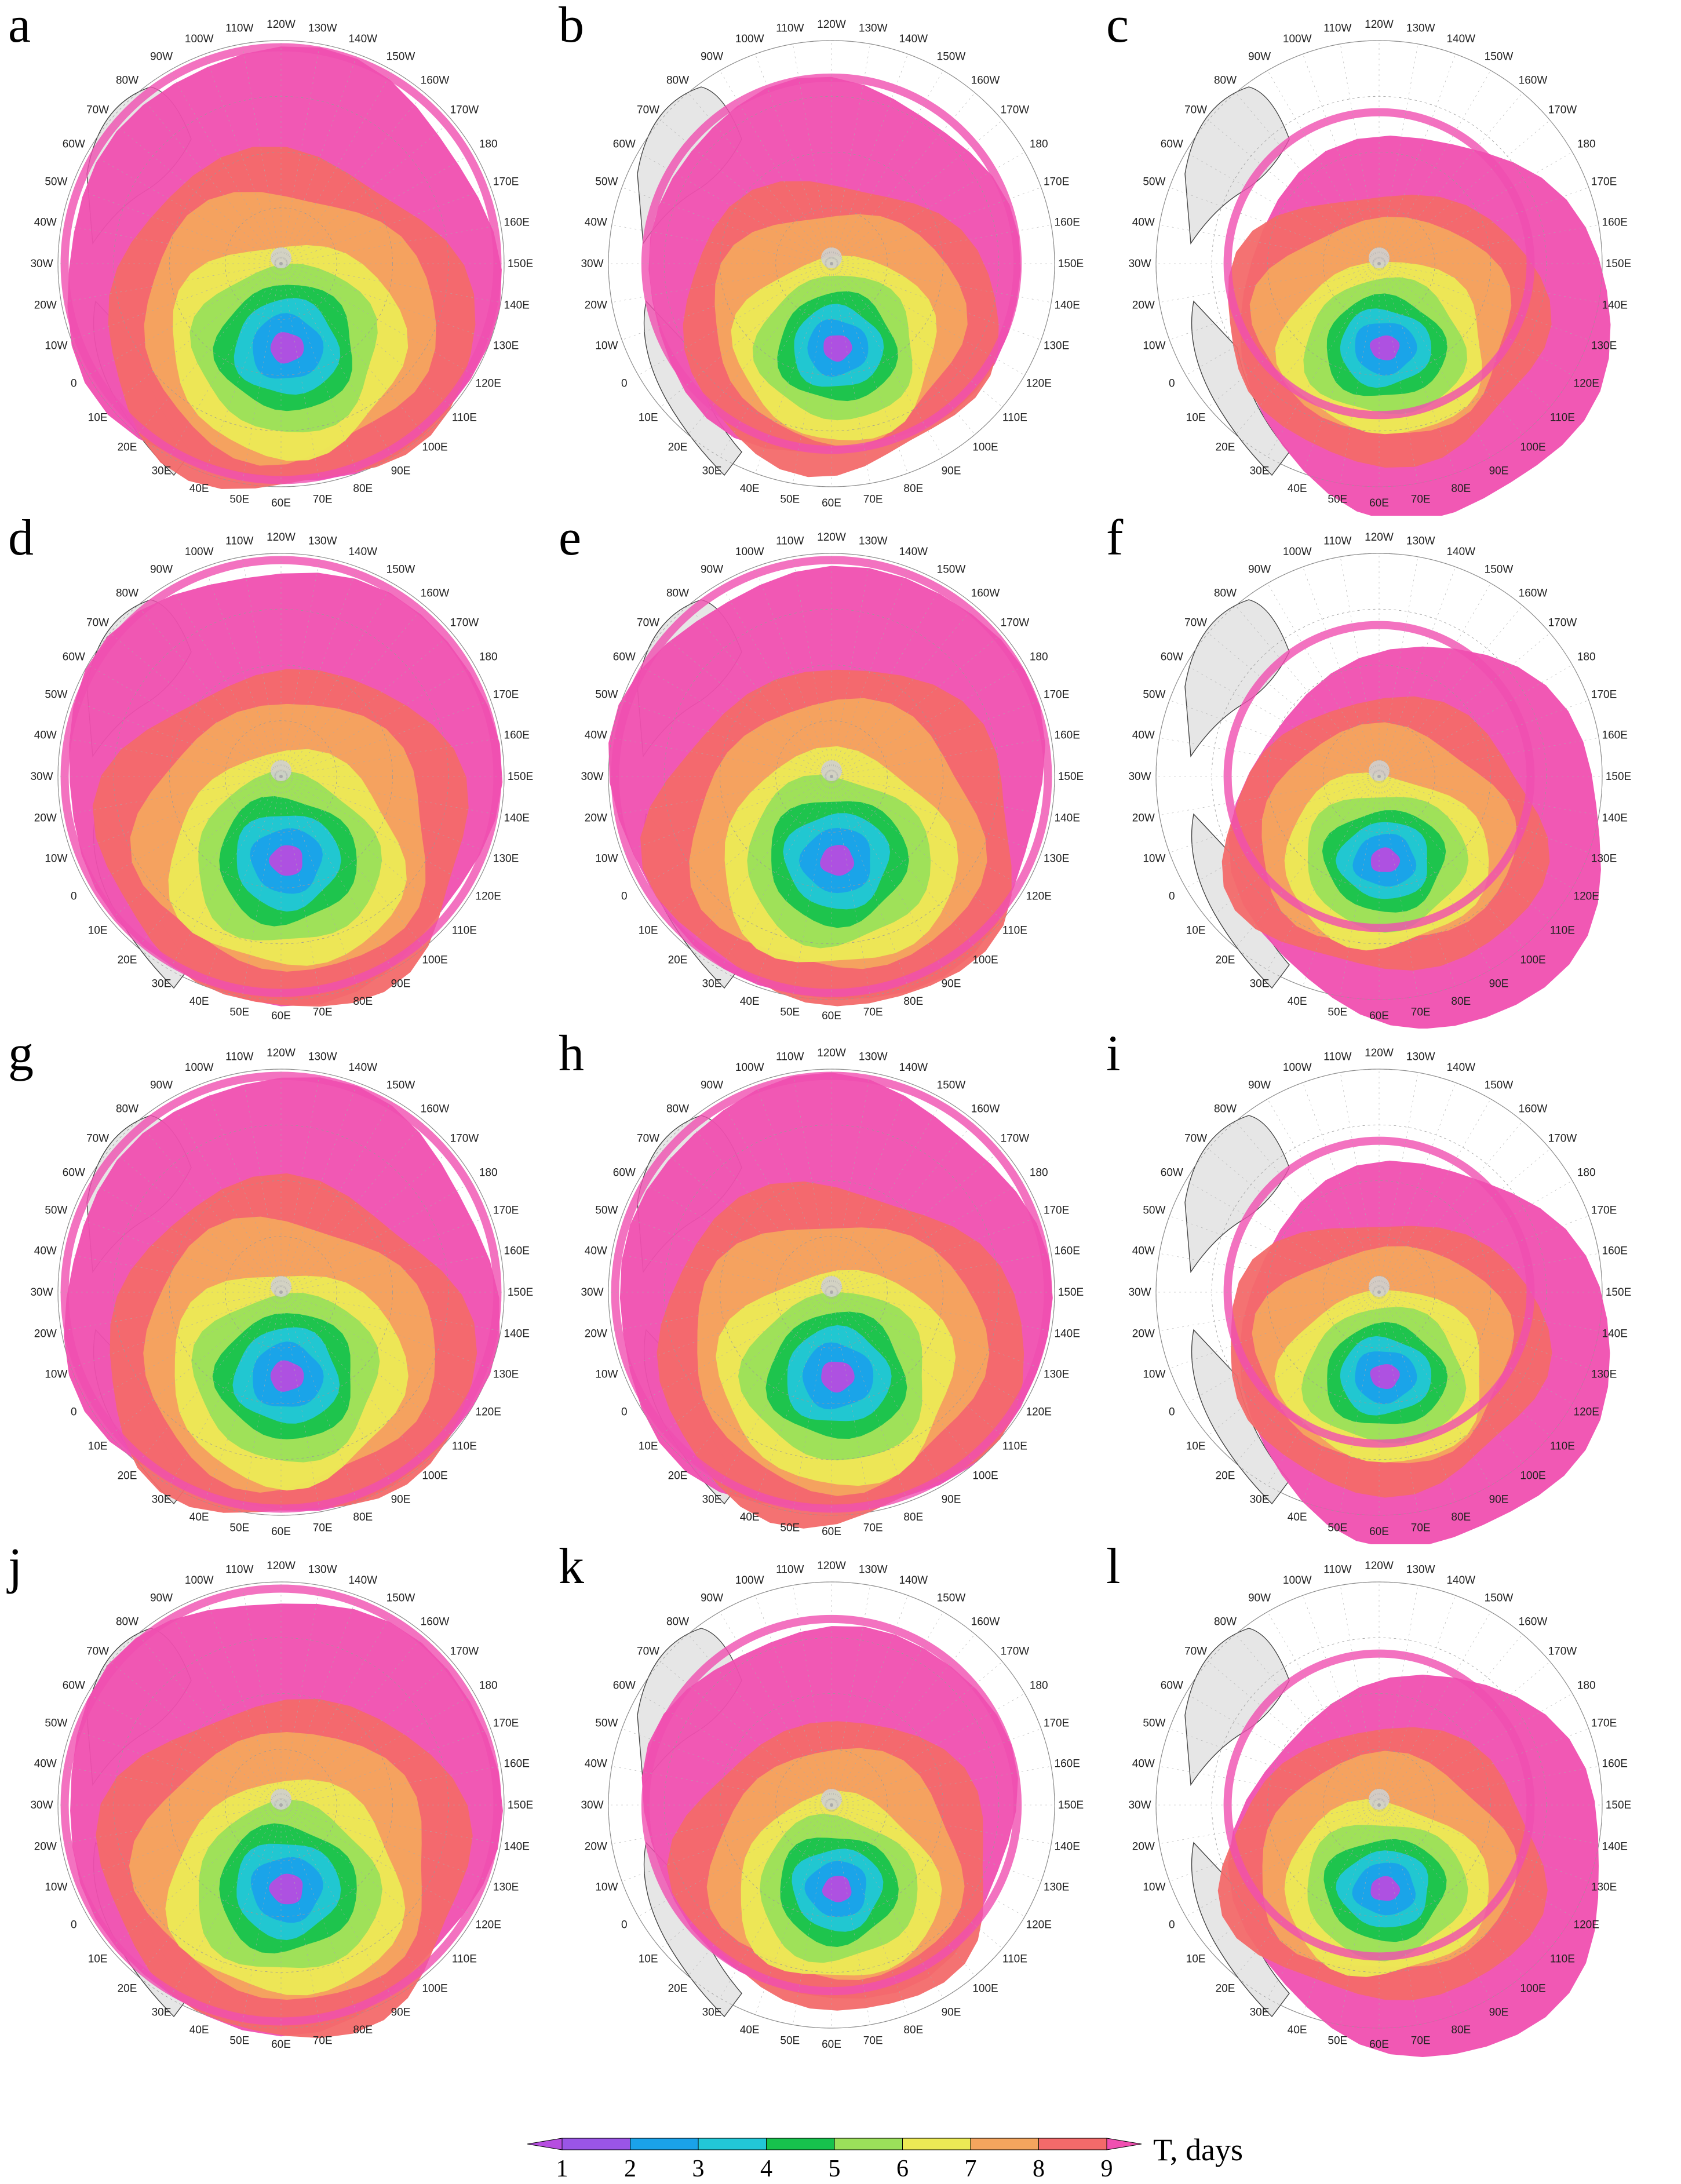 The width and height of the screenshot is (1681, 2184). I want to click on longitude-label: 50E, so click(239, 2041).